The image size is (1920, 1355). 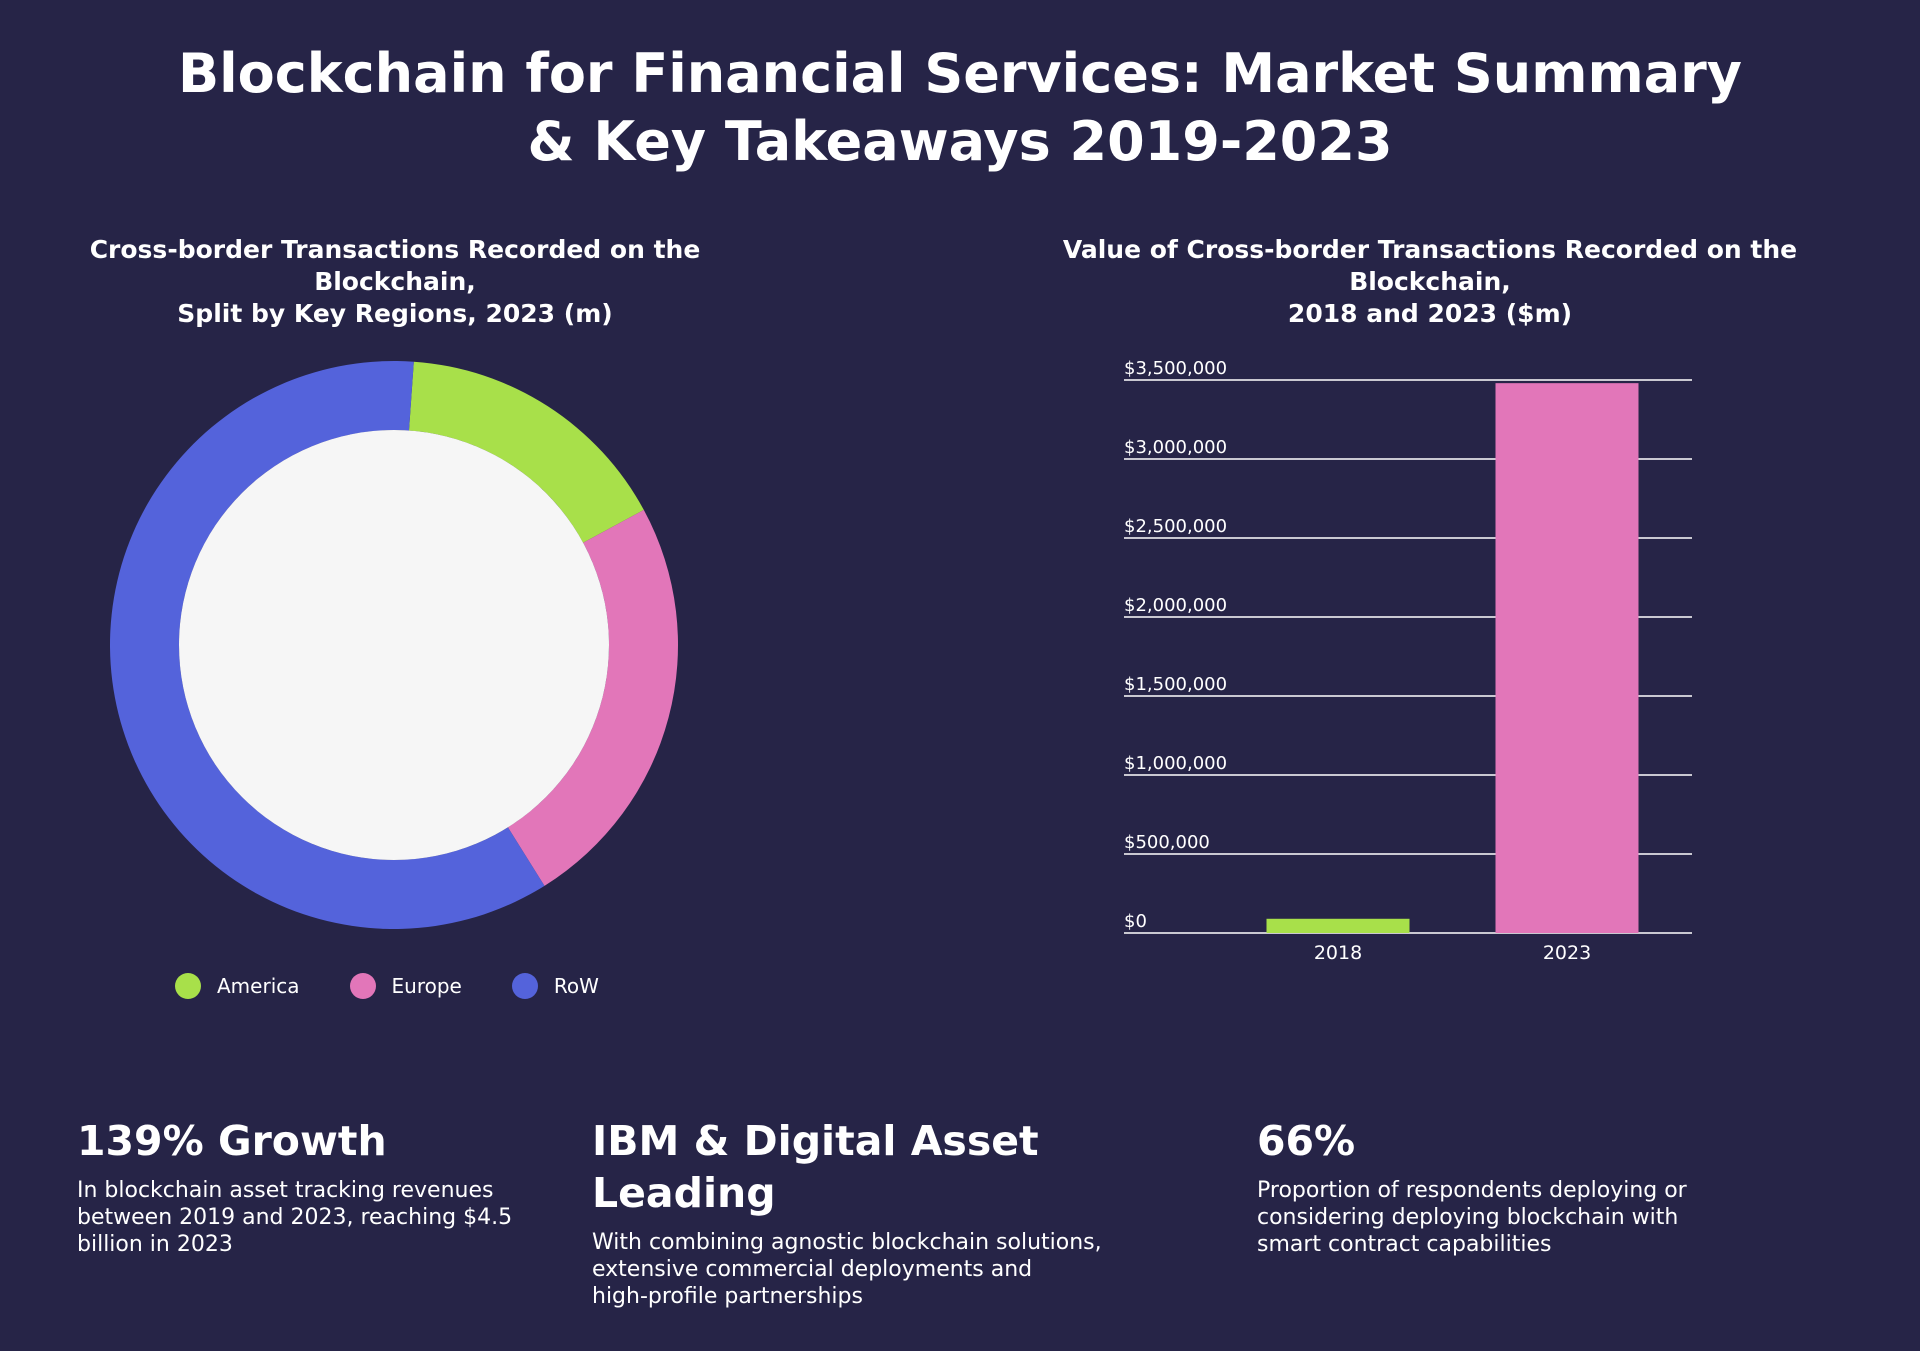 What do you see at coordinates (1167, 842) in the screenshot?
I see `y-tick-label: $500,000` at bounding box center [1167, 842].